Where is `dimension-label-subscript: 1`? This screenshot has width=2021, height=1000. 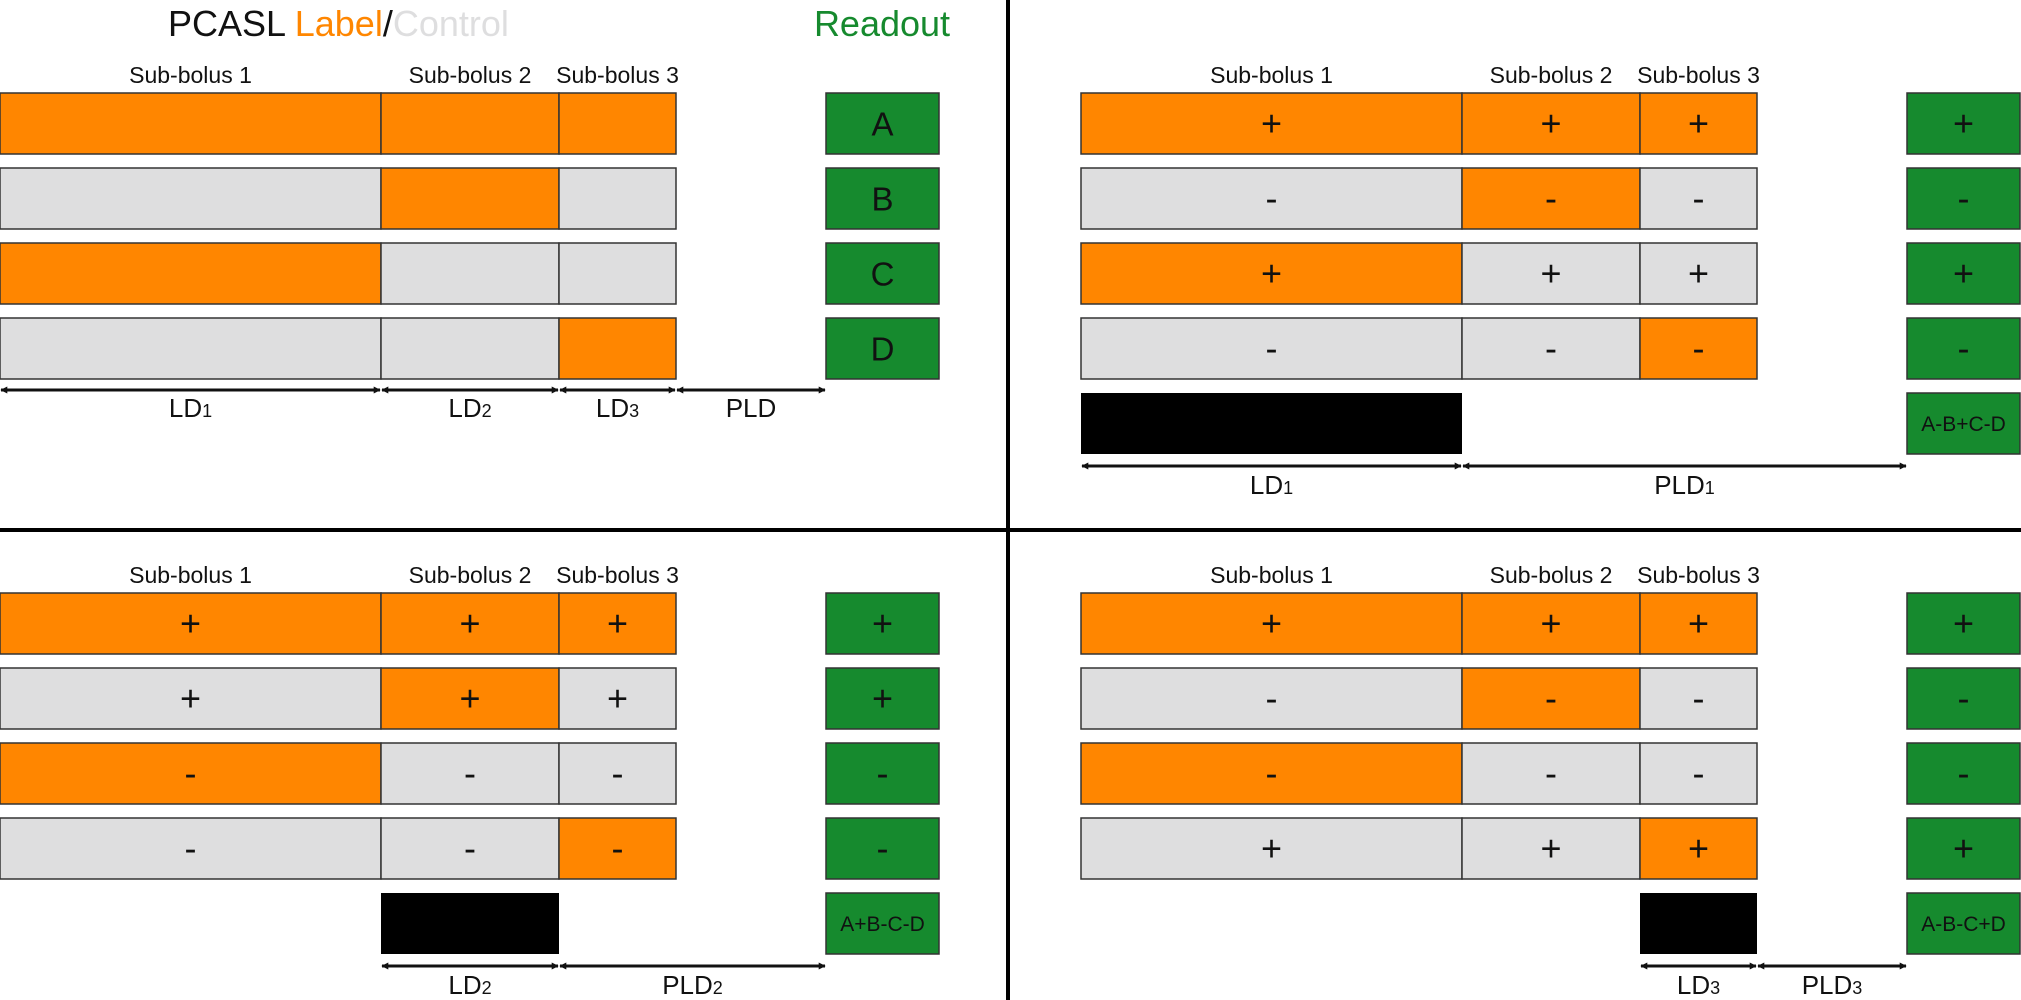
dimension-label-subscript: 1 is located at coordinates (1710, 488).